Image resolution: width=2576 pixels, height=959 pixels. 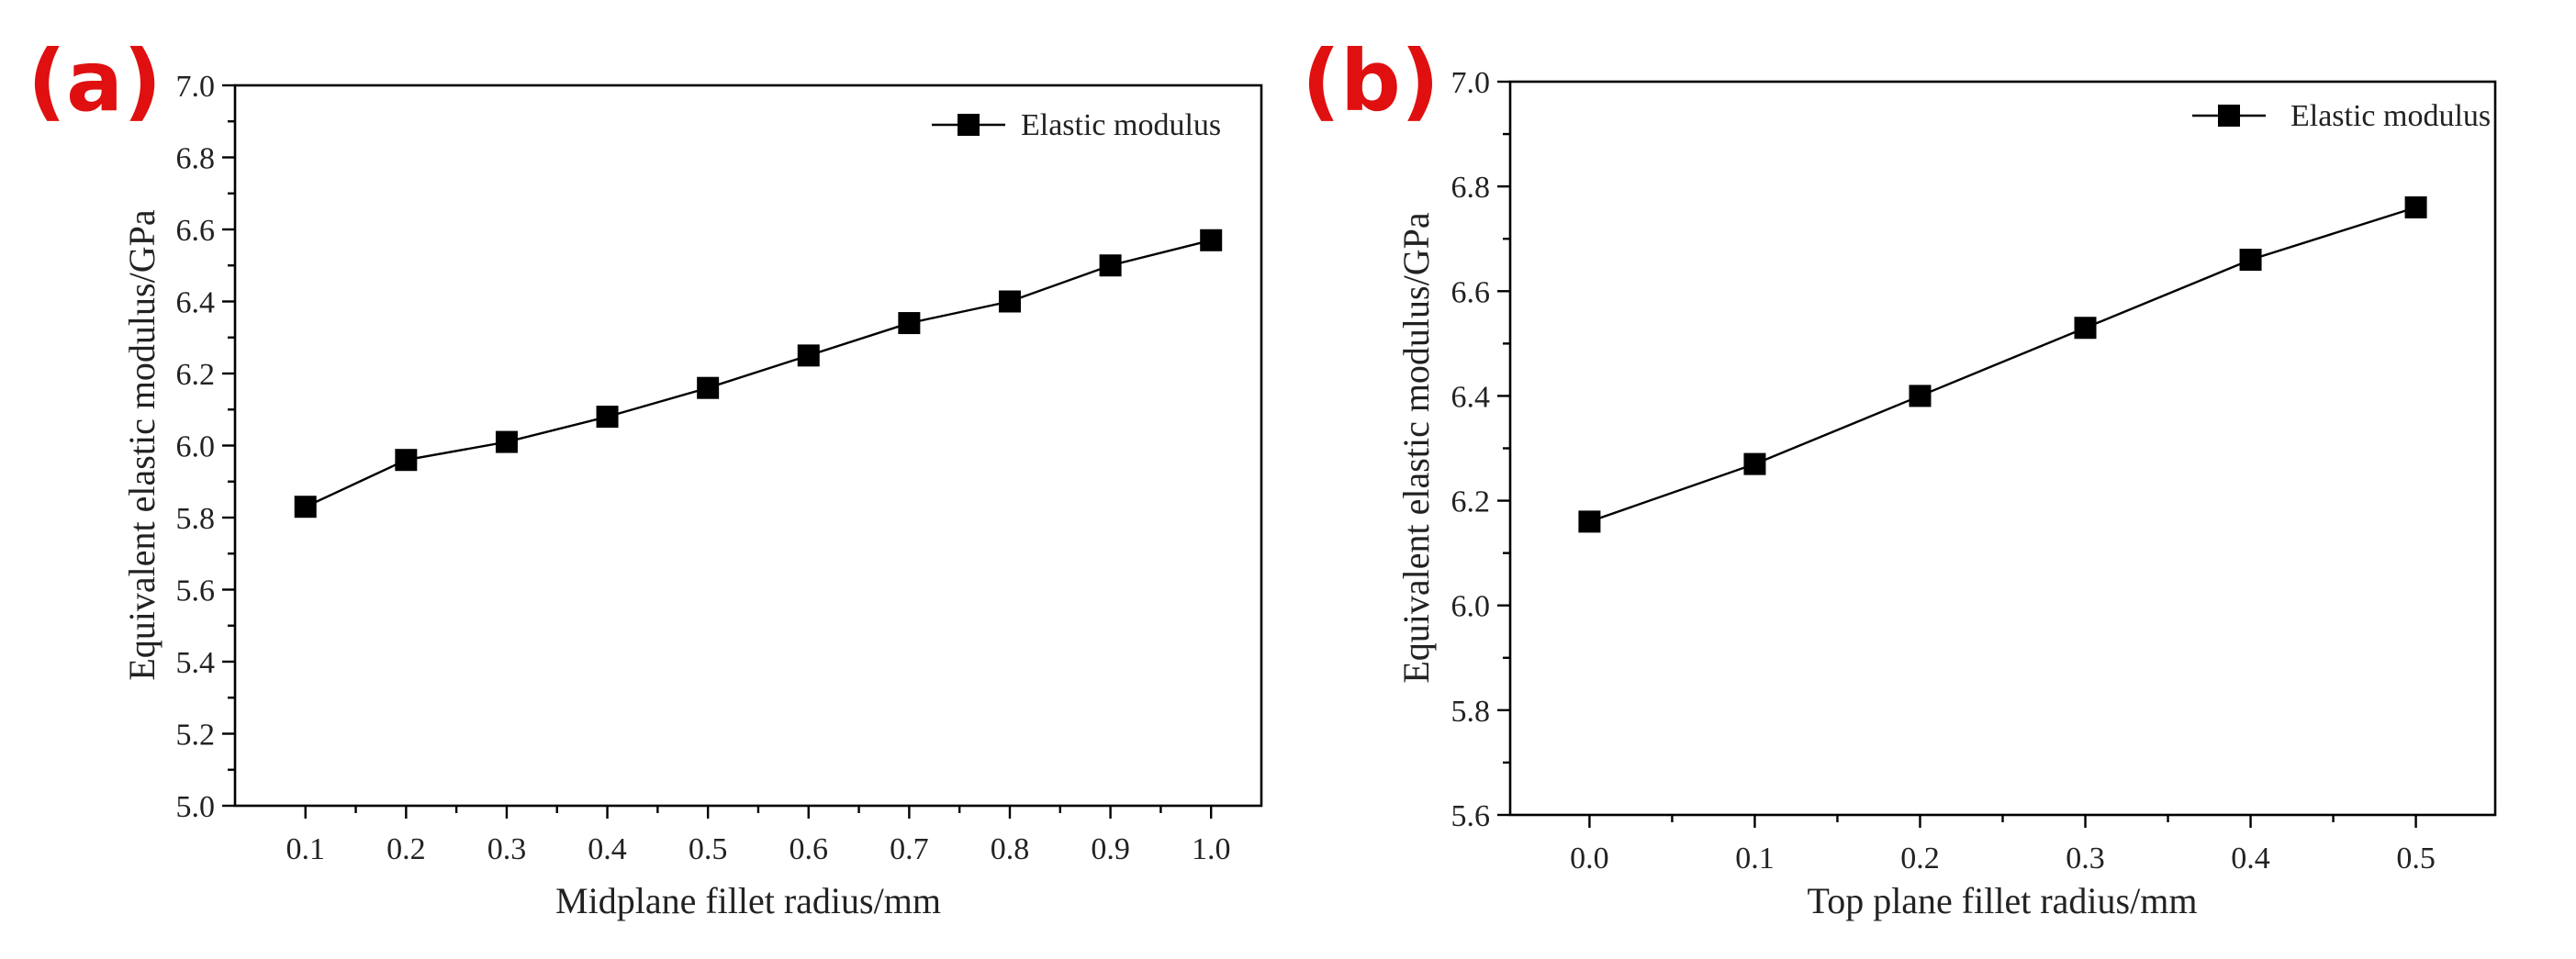 I want to click on y-tick-label-b: 6.2, so click(x=1471, y=502).